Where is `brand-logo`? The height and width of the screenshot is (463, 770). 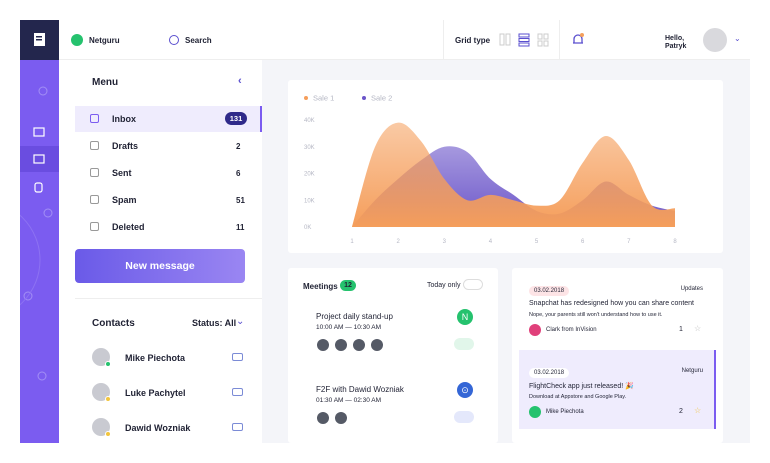
brand-logo is located at coordinates (77, 40).